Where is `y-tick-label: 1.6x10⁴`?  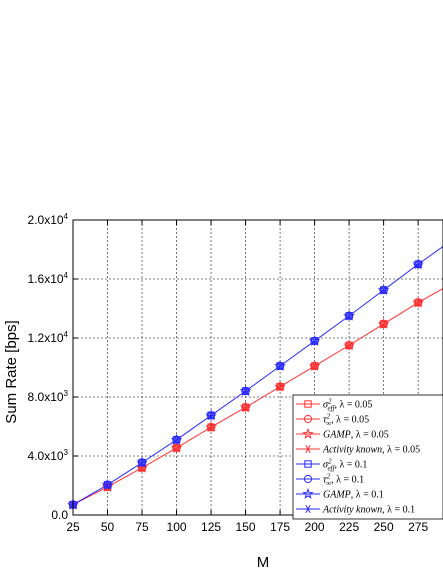 y-tick-label: 1.6x10⁴ is located at coordinates (48, 278).